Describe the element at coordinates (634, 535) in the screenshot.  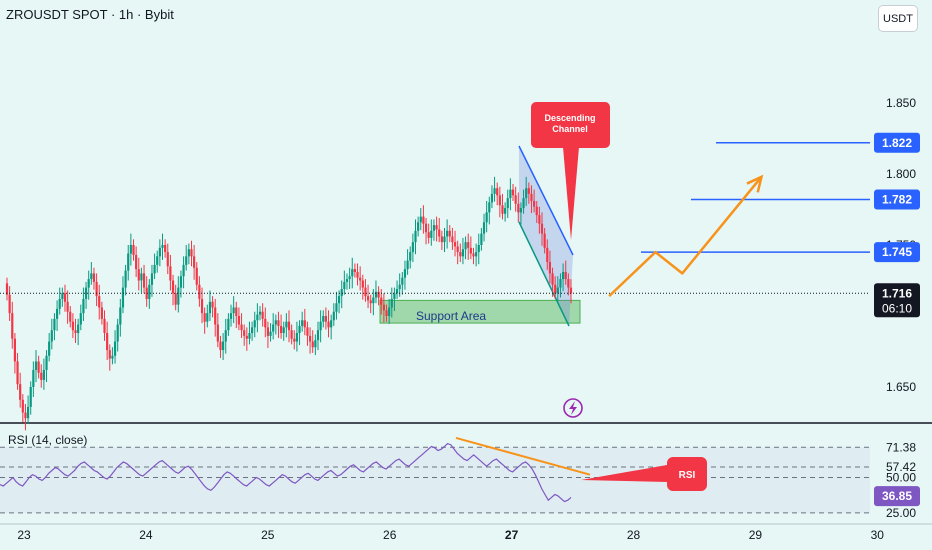
I see `x-tick-label: 28` at that location.